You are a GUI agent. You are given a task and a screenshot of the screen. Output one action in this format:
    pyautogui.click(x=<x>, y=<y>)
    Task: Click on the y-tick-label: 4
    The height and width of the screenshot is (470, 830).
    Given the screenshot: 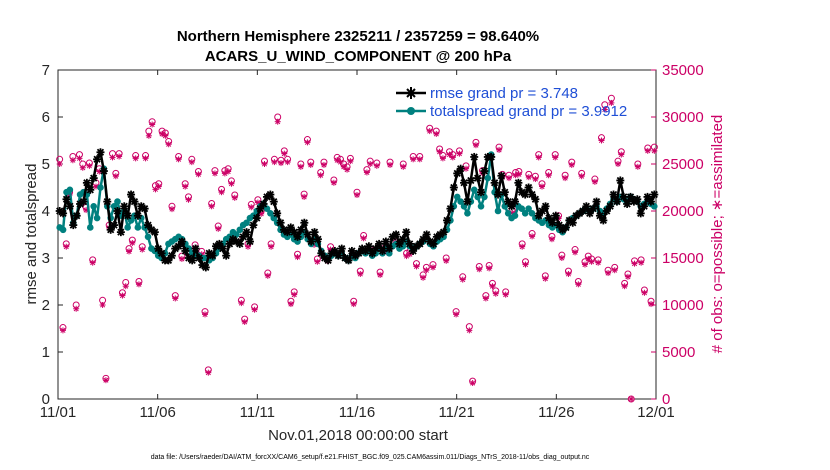 What is the action you would take?
    pyautogui.click(x=46, y=211)
    